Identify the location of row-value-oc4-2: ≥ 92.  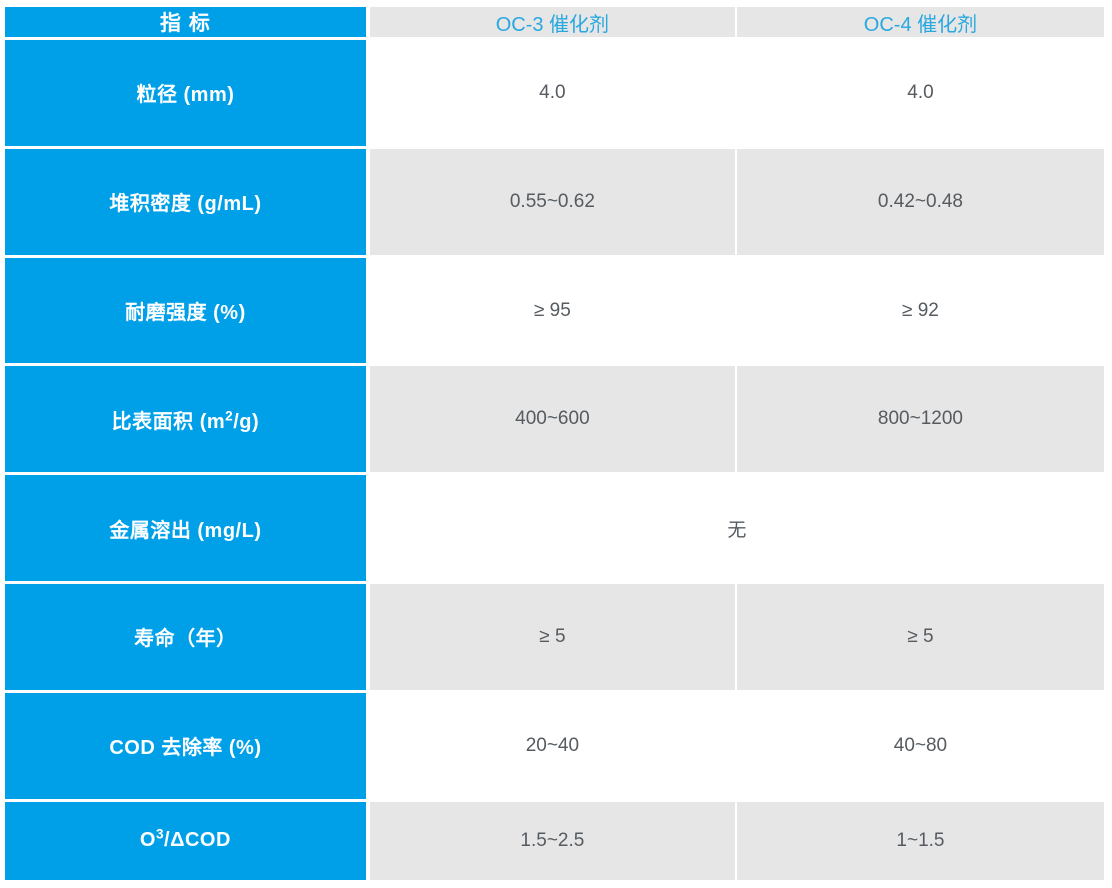
(920, 312).